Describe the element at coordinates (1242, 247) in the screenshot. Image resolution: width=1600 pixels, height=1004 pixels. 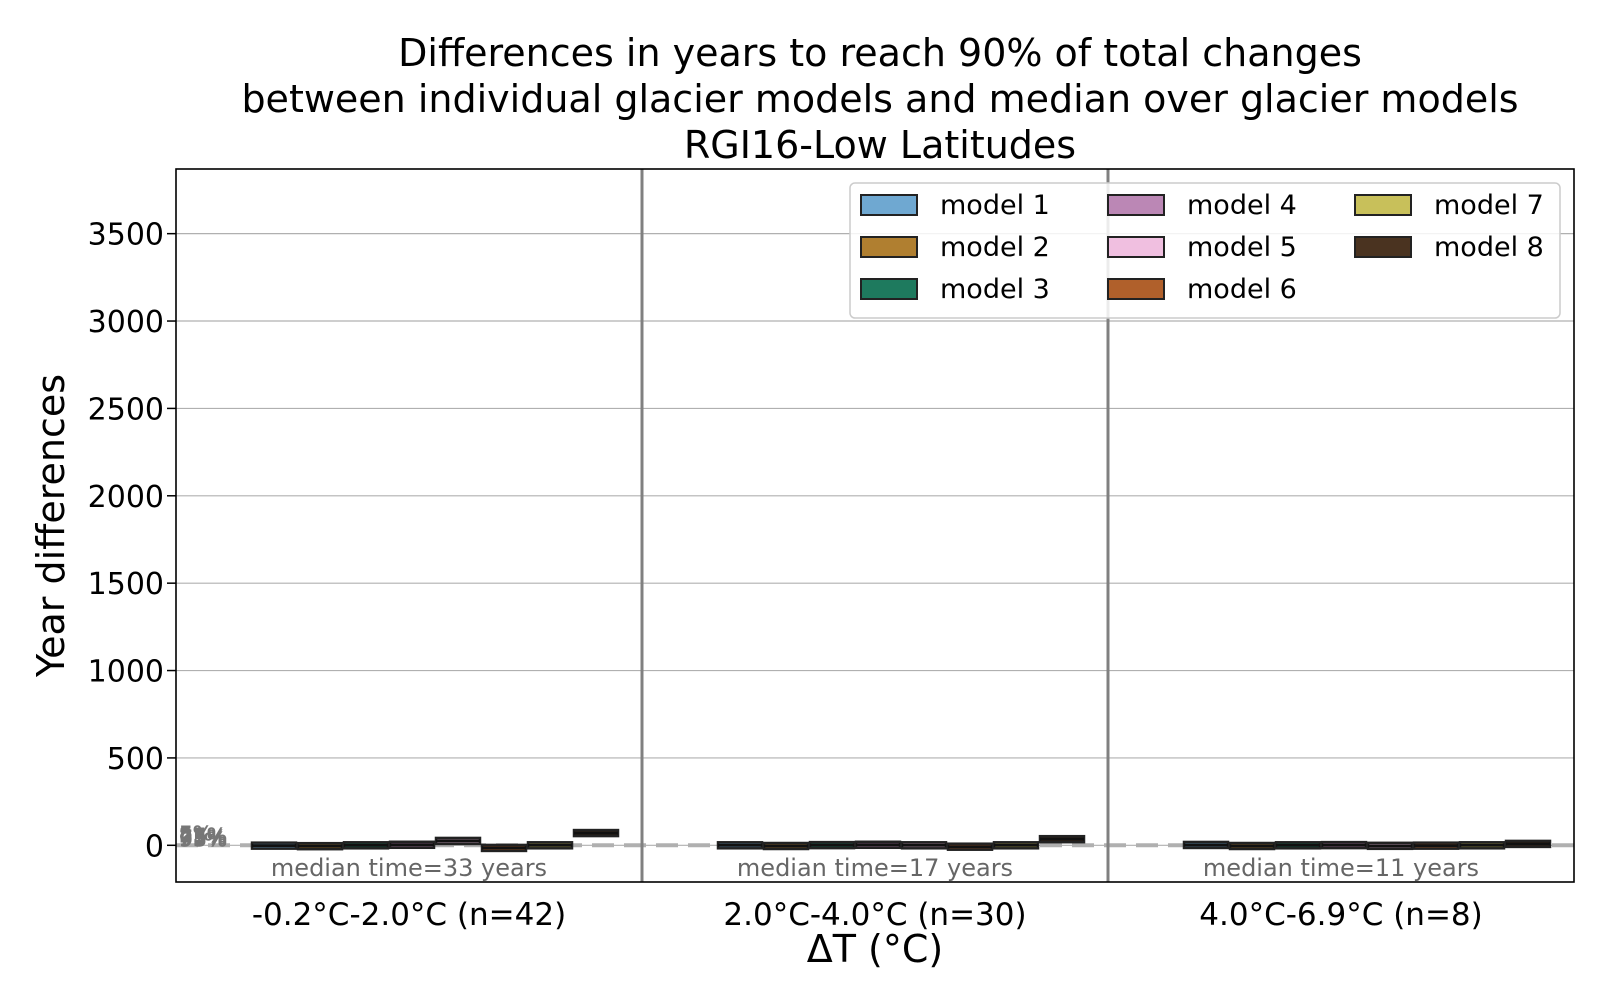
I see `legend-label: model 5` at that location.